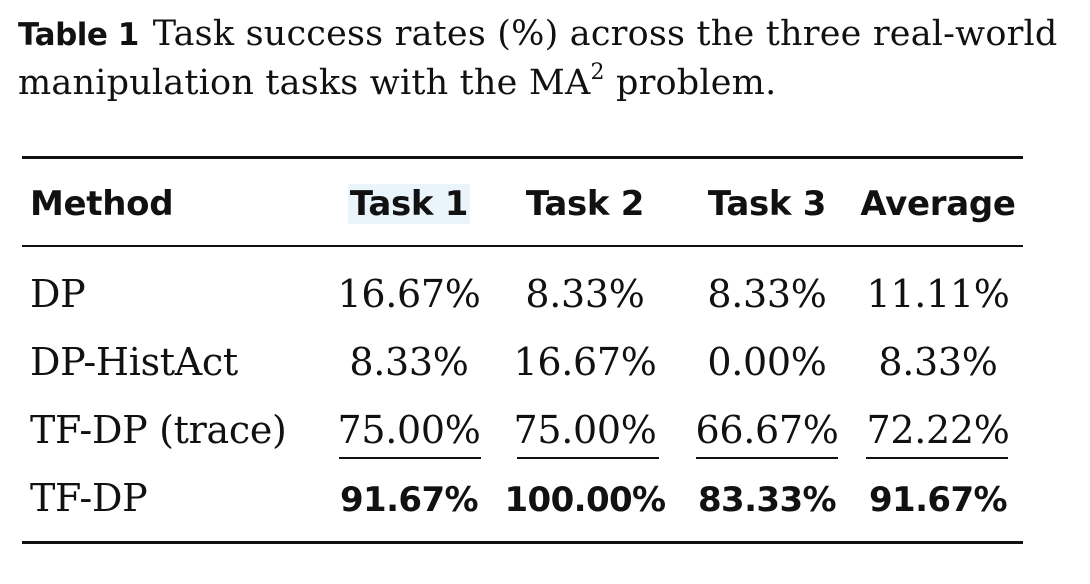  I want to click on row-method: DP, so click(58, 294).